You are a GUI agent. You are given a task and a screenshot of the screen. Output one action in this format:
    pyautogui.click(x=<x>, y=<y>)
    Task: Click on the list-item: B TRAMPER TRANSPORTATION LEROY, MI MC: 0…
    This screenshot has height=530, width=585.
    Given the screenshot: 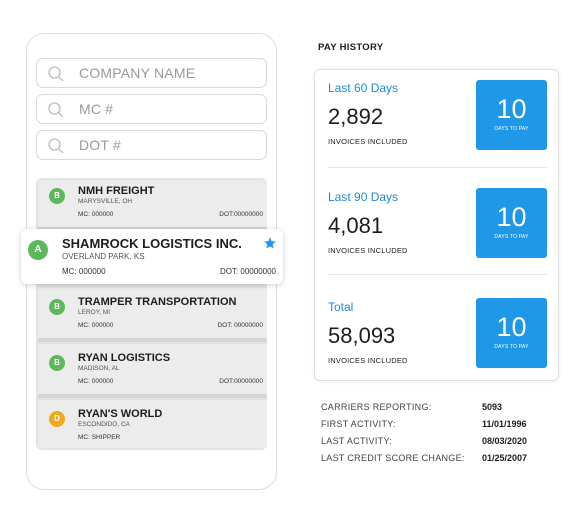 What is the action you would take?
    pyautogui.click(x=152, y=315)
    